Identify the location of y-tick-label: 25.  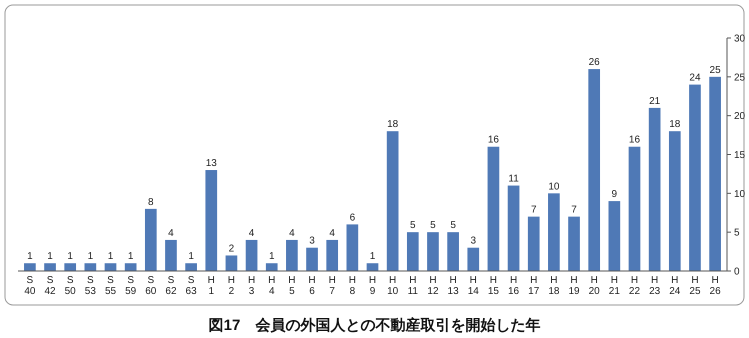
(740, 78).